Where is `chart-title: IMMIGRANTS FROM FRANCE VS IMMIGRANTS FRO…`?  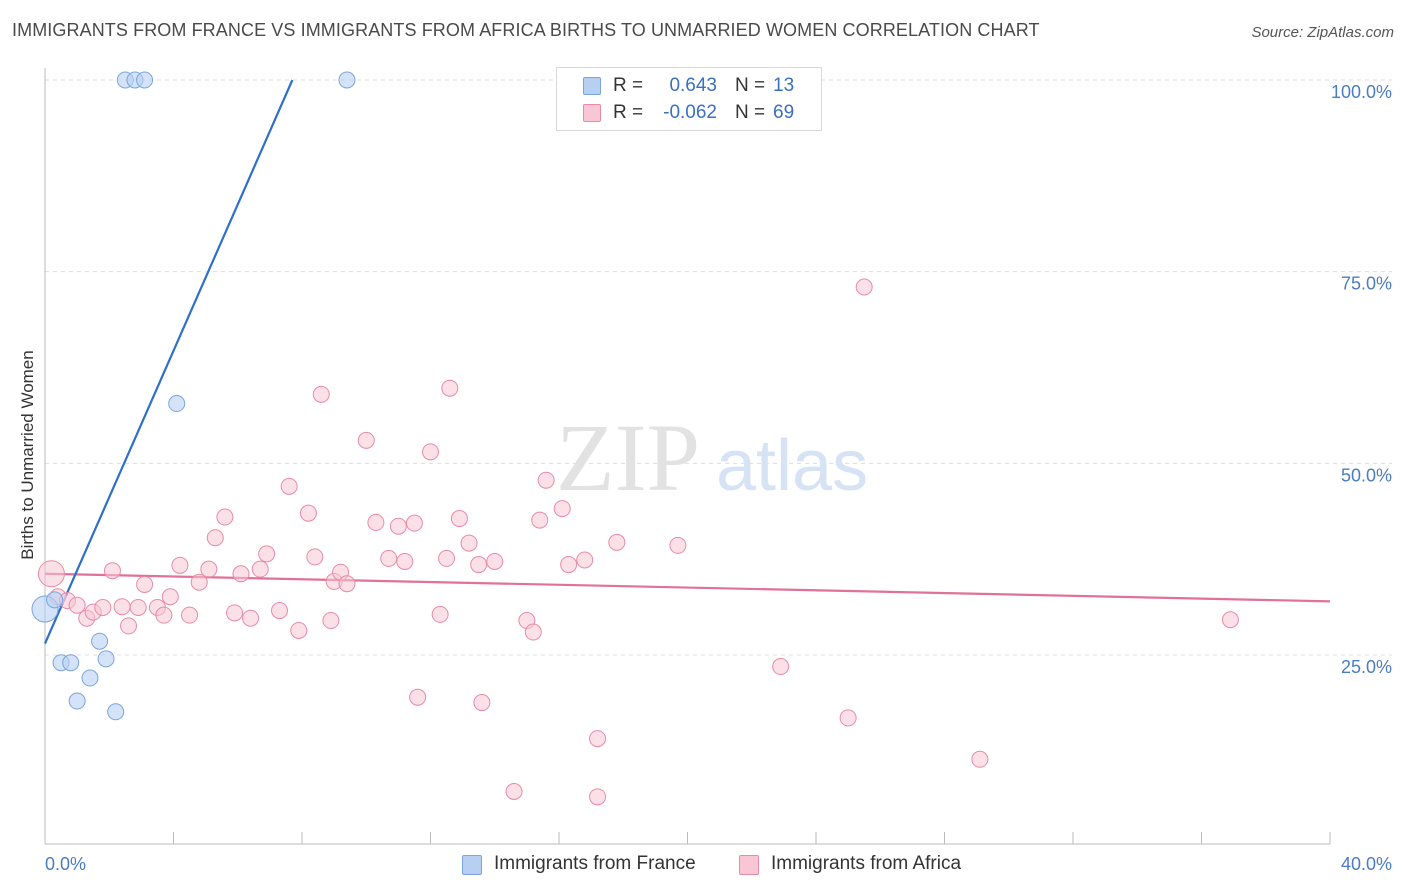
chart-title: IMMIGRANTS FROM FRANCE VS IMMIGRANTS FRO… is located at coordinates (526, 30).